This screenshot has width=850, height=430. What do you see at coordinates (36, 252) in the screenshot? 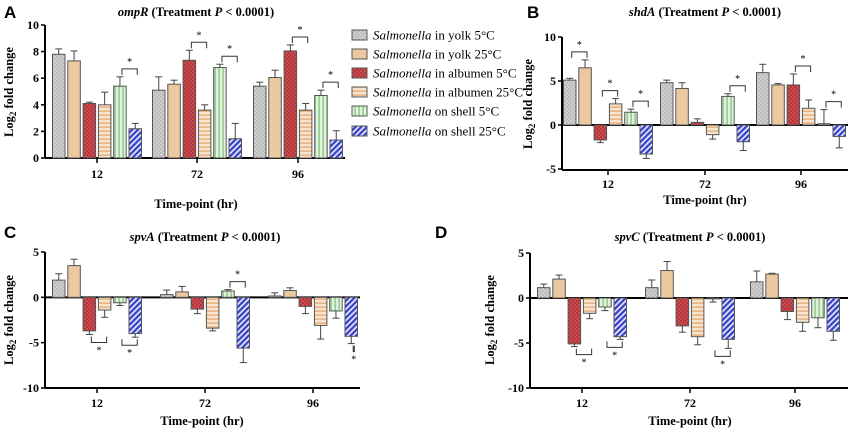
I see `panel-c-y-tick-label: 5` at bounding box center [36, 252].